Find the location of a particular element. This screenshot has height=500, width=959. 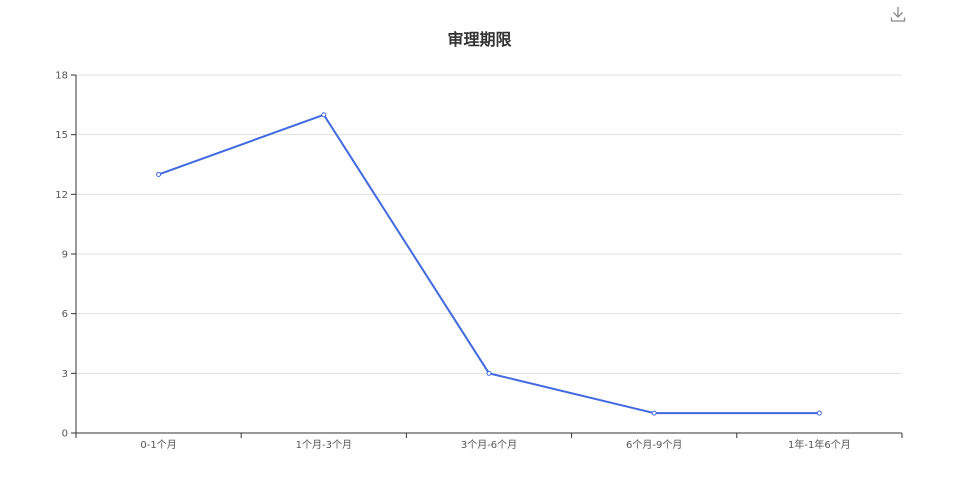

y-tick-label: 12 is located at coordinates (61, 195).